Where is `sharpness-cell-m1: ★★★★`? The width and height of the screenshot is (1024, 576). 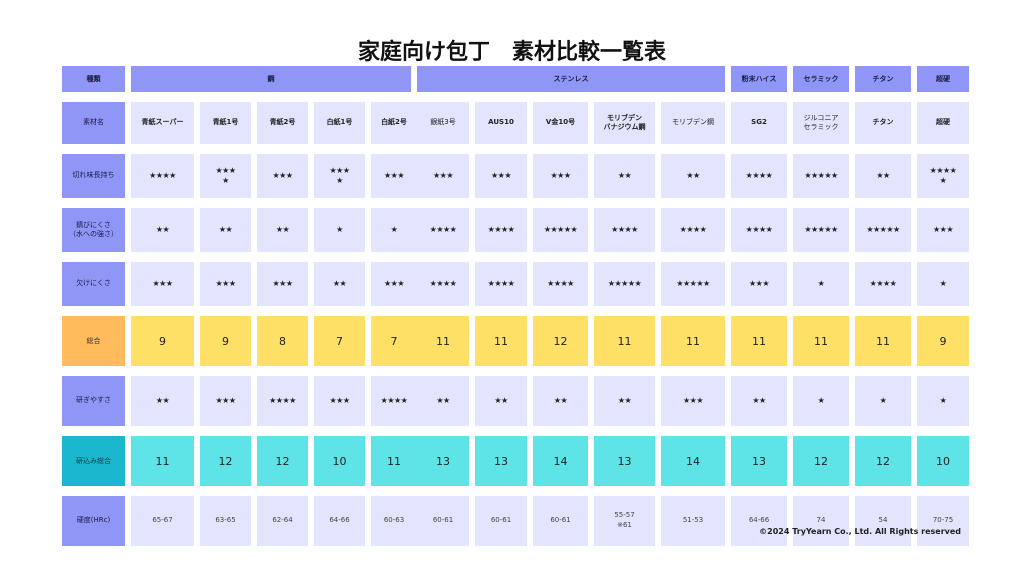
sharpness-cell-m1: ★★★★ is located at coordinates (162, 176).